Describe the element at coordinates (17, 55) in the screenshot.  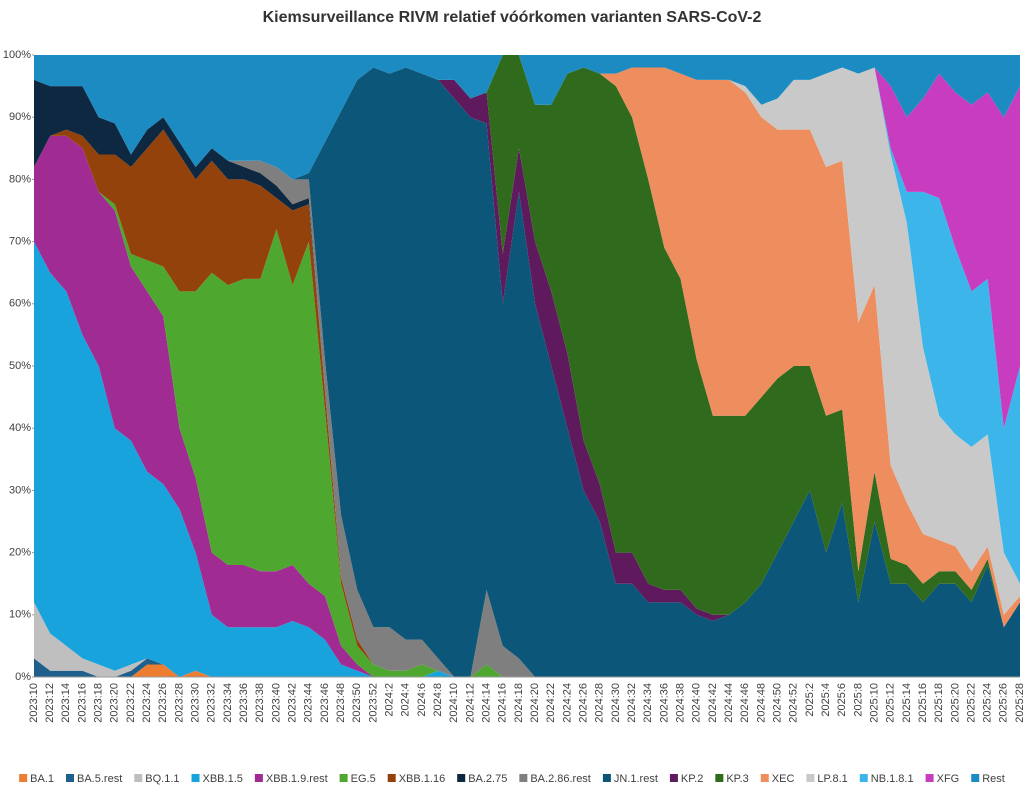
I see `y-tick-label: 100%` at that location.